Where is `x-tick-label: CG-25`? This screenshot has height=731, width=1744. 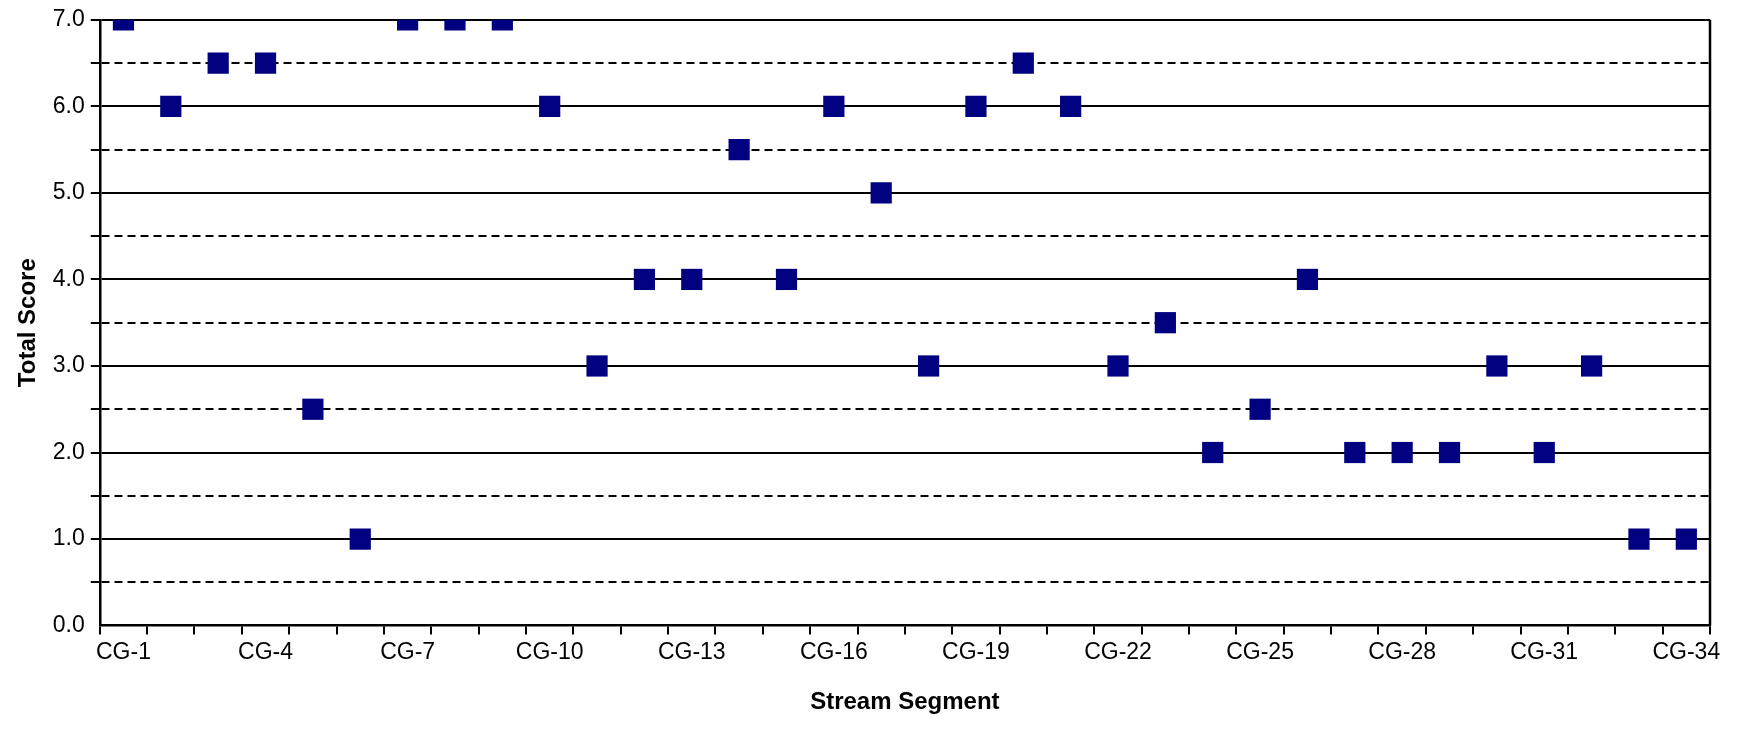 x-tick-label: CG-25 is located at coordinates (1260, 650).